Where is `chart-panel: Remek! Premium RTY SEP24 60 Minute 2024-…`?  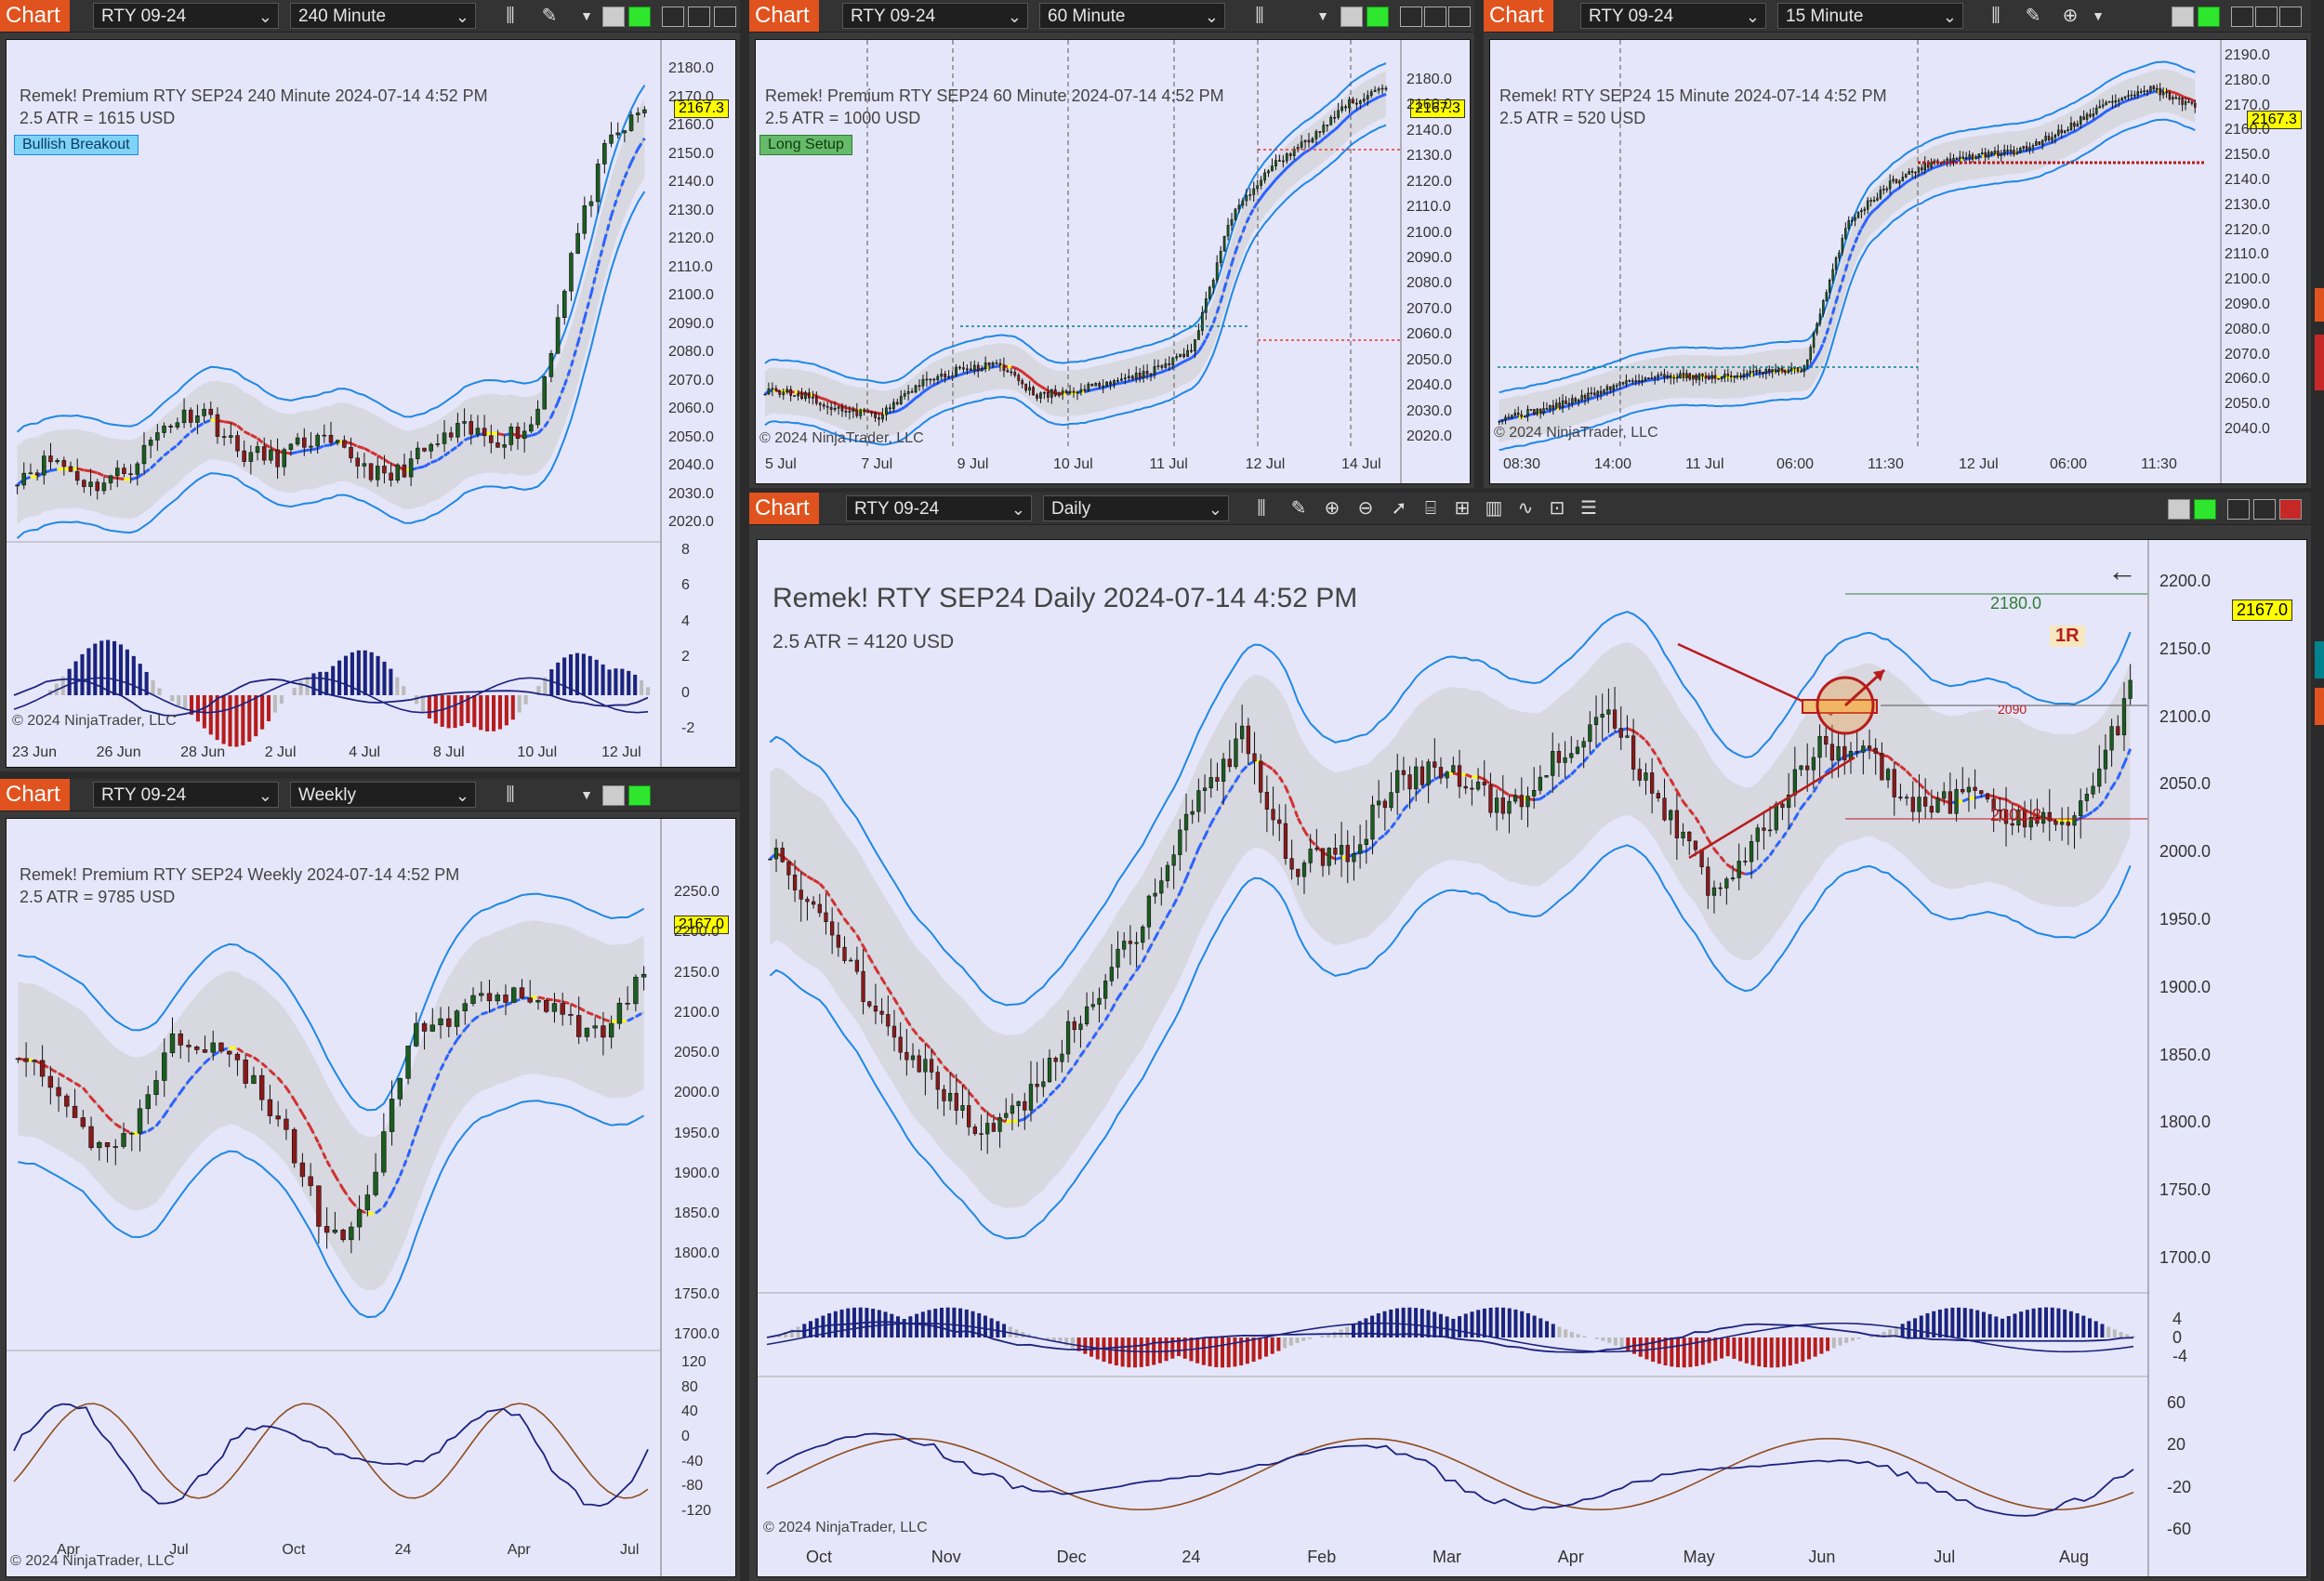
chart-panel: Remek! Premium RTY SEP24 60 Minute 2024-… is located at coordinates (1113, 261).